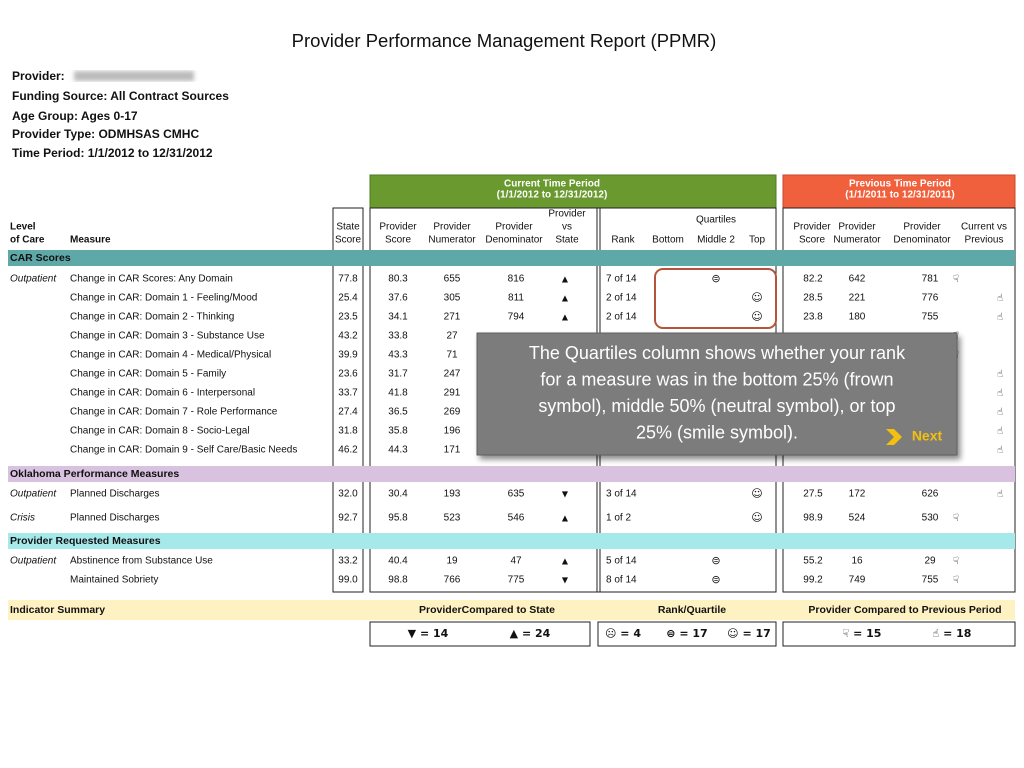  What do you see at coordinates (452, 336) in the screenshot?
I see `cell-value: 27` at bounding box center [452, 336].